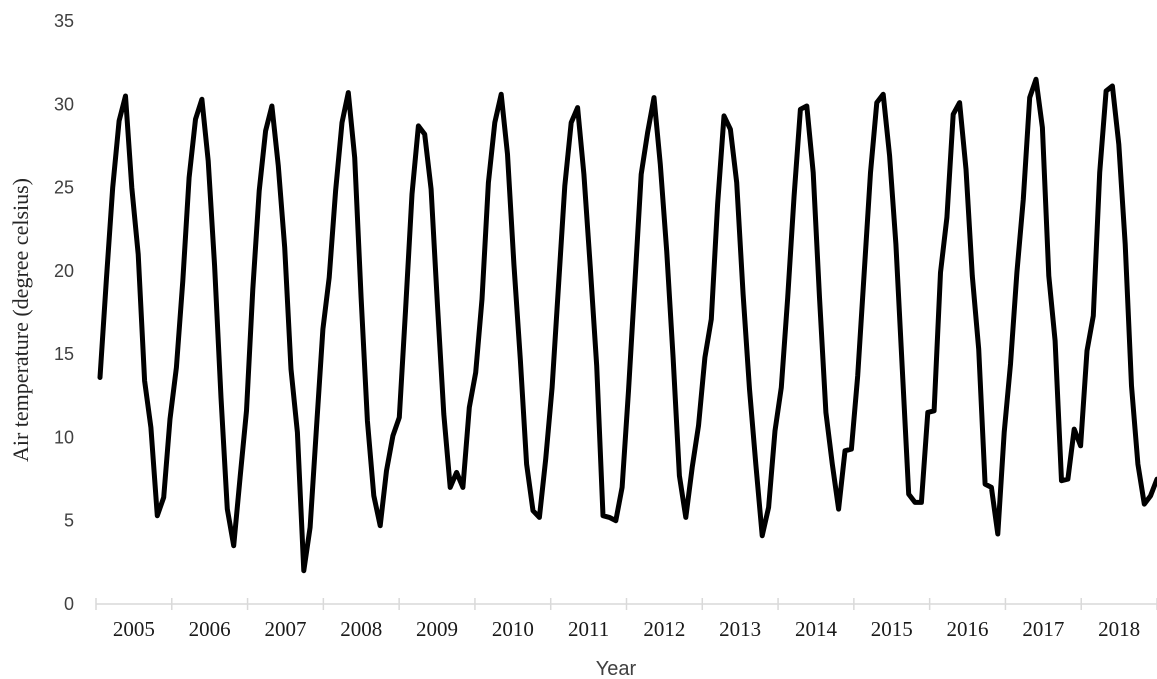 The image size is (1157, 679). What do you see at coordinates (64, 188) in the screenshot?
I see `y-tick-label: 25` at bounding box center [64, 188].